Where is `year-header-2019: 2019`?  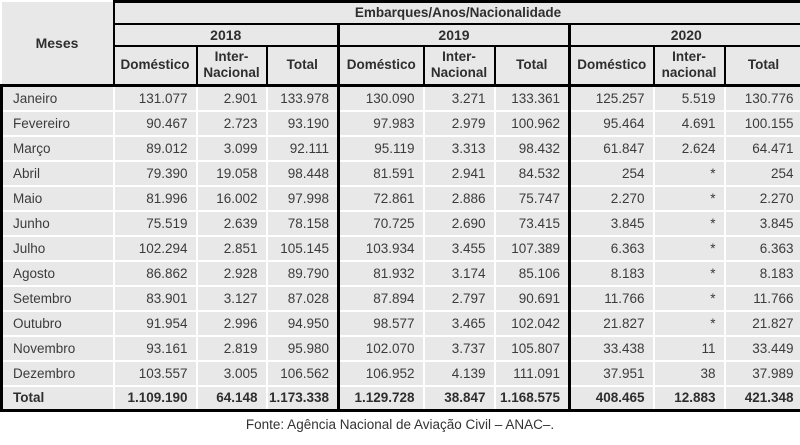 year-header-2019: 2019 is located at coordinates (453, 35).